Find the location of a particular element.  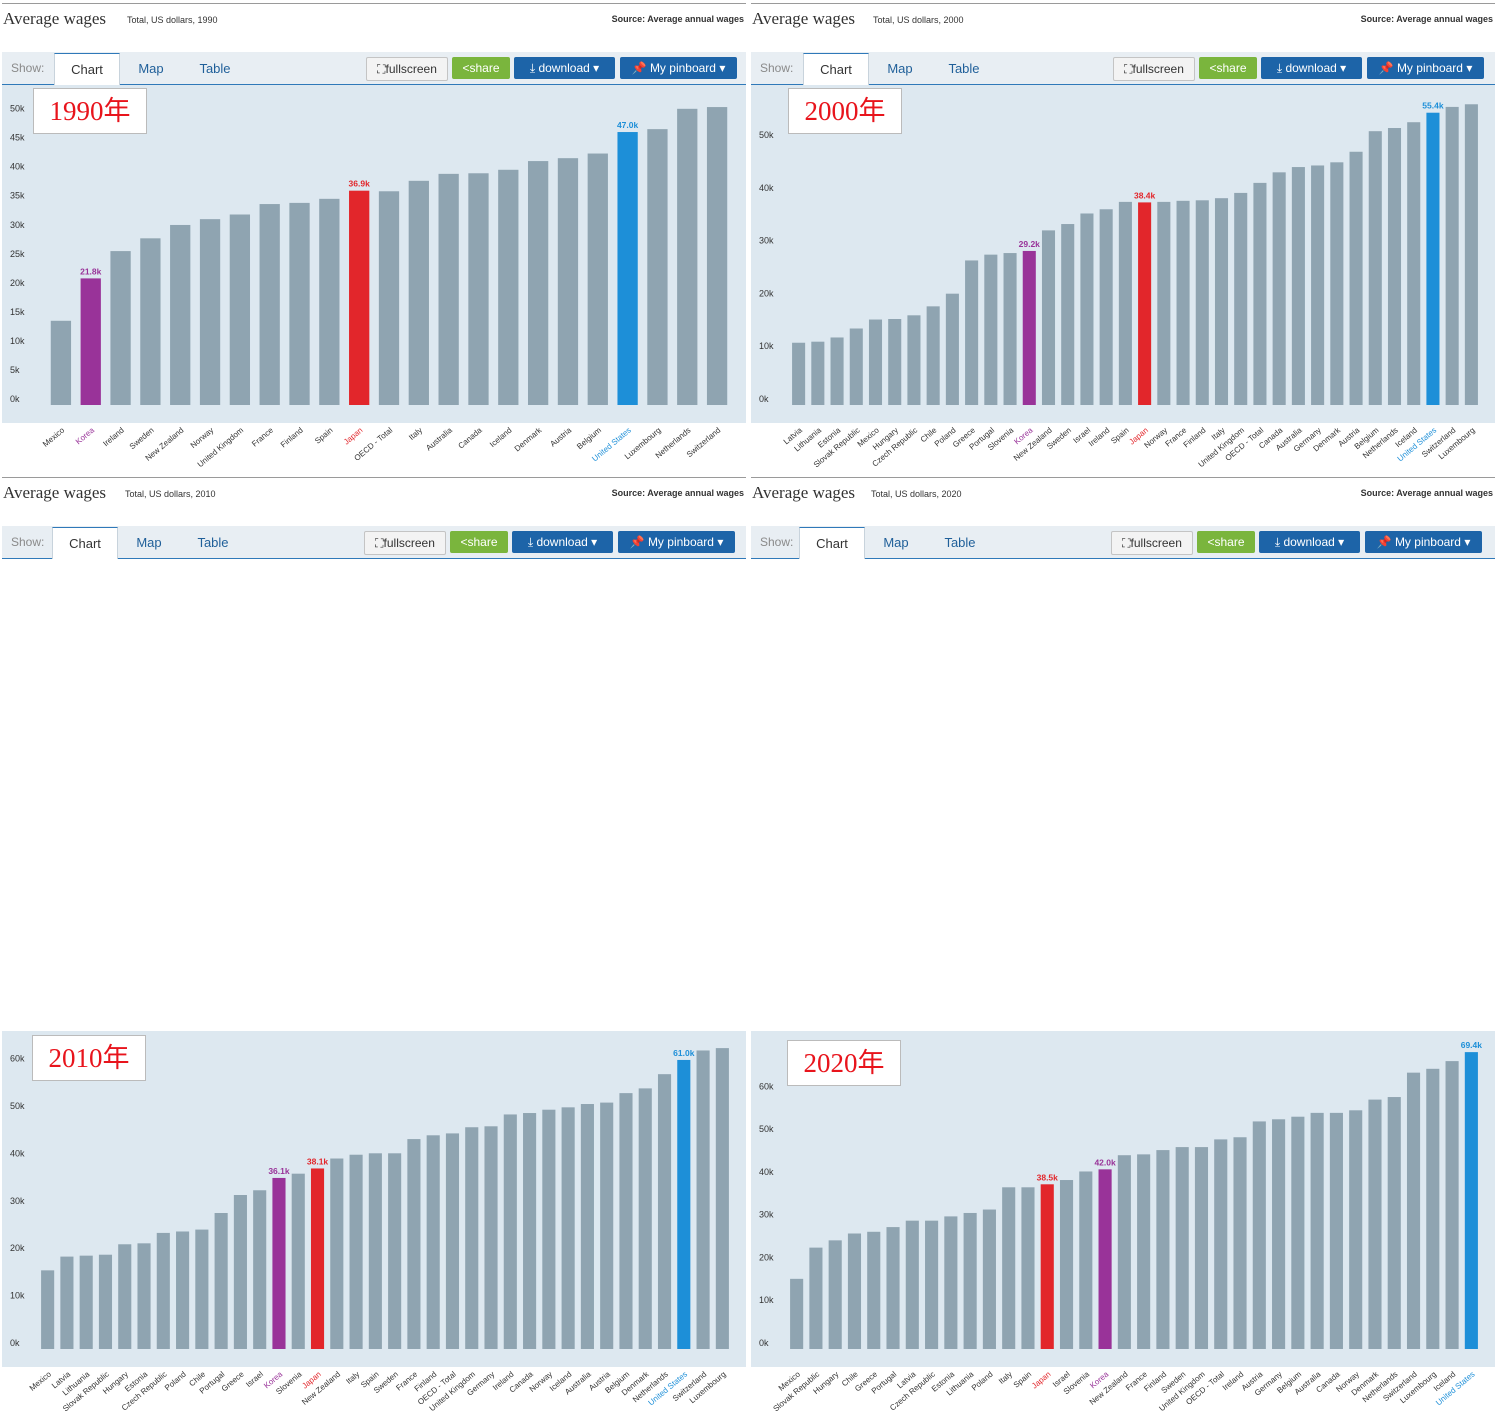

y-tick-label: 25k is located at coordinates (17, 254).